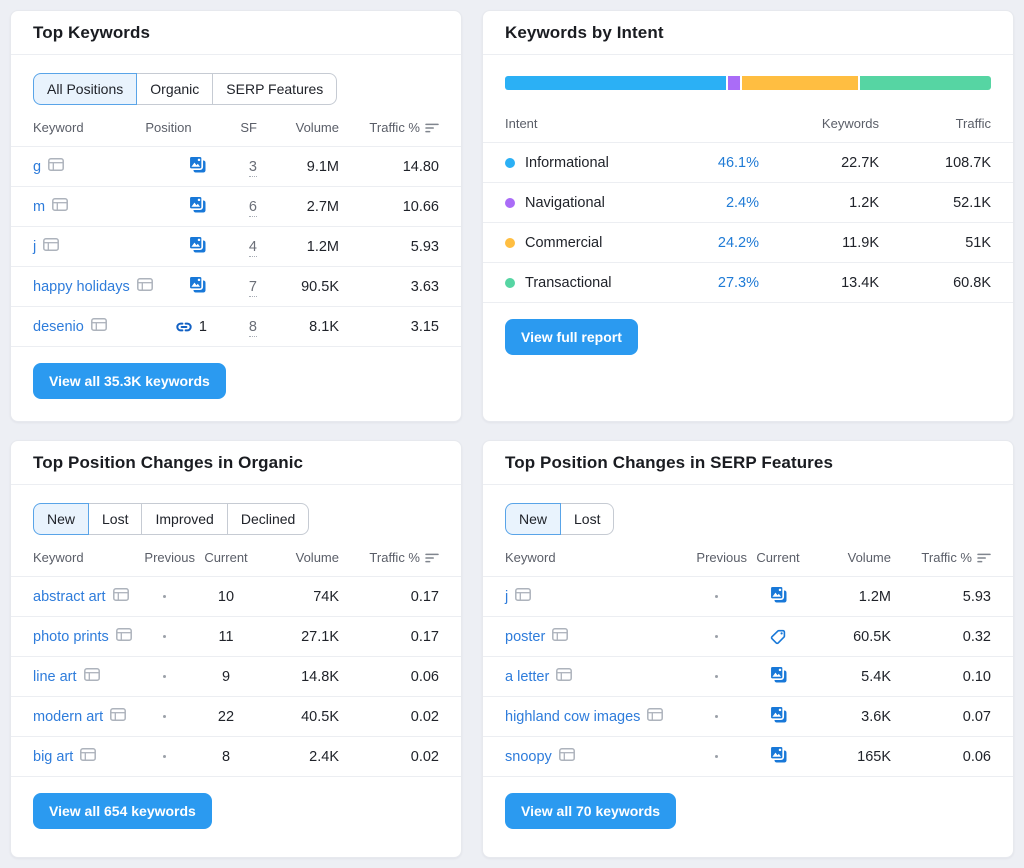 The image size is (1024, 868). Describe the element at coordinates (236, 247) in the screenshot. I see `table-row: j 4 1.2M 5.93` at that location.